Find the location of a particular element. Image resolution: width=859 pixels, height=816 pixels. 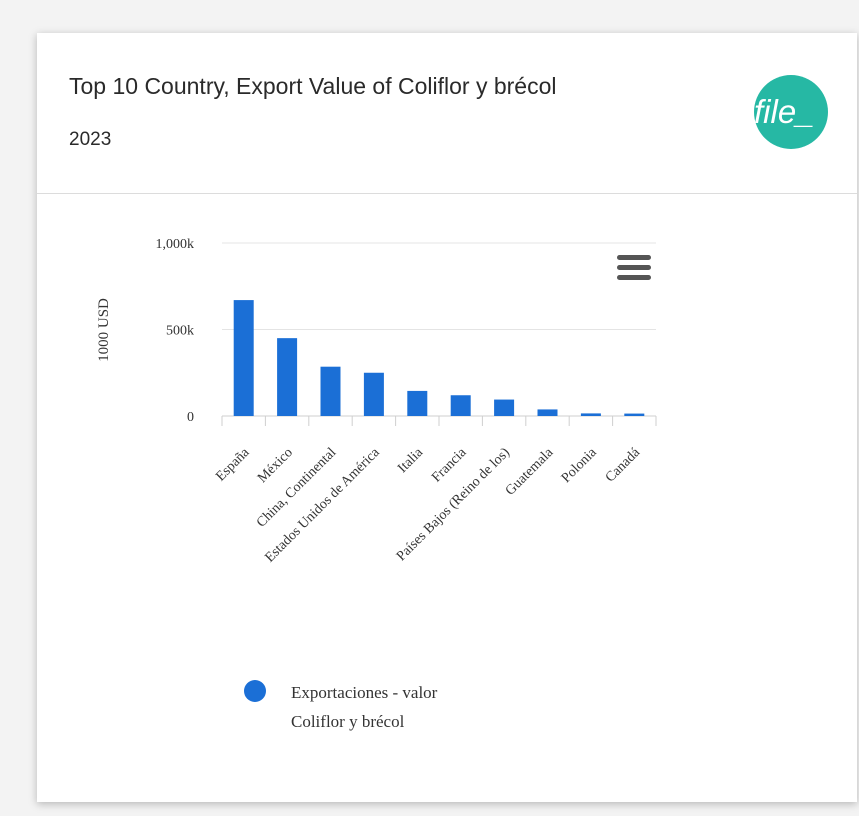

x-tick-label: México is located at coordinates (275, 465).